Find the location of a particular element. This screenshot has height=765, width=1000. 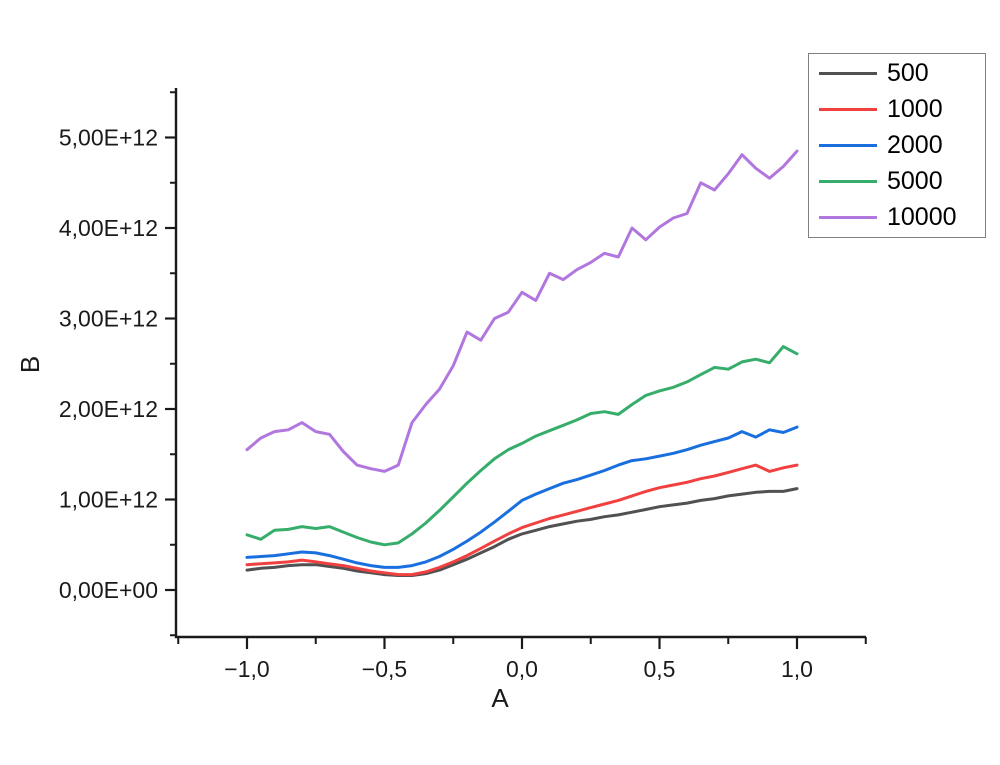

y-tick-label: 3,00E+12 is located at coordinates (108, 319).